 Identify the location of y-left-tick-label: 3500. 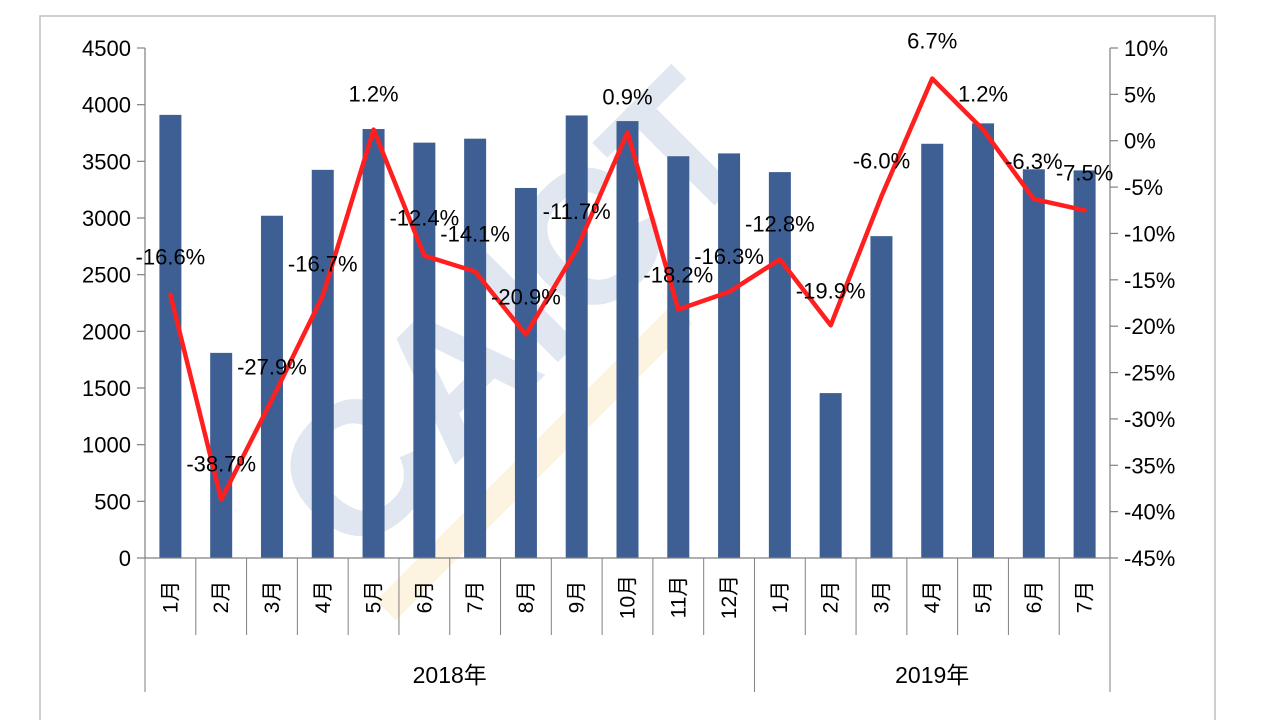
(106, 161).